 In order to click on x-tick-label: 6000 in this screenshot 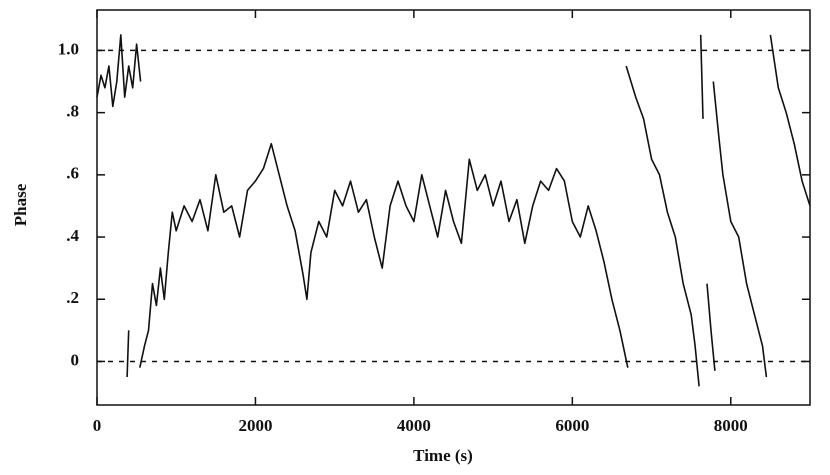, I will do `click(572, 425)`.